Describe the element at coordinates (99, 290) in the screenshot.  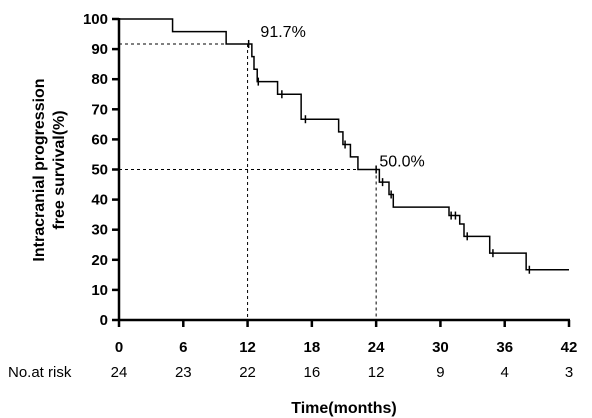
I see `y-tick-label: 10` at that location.